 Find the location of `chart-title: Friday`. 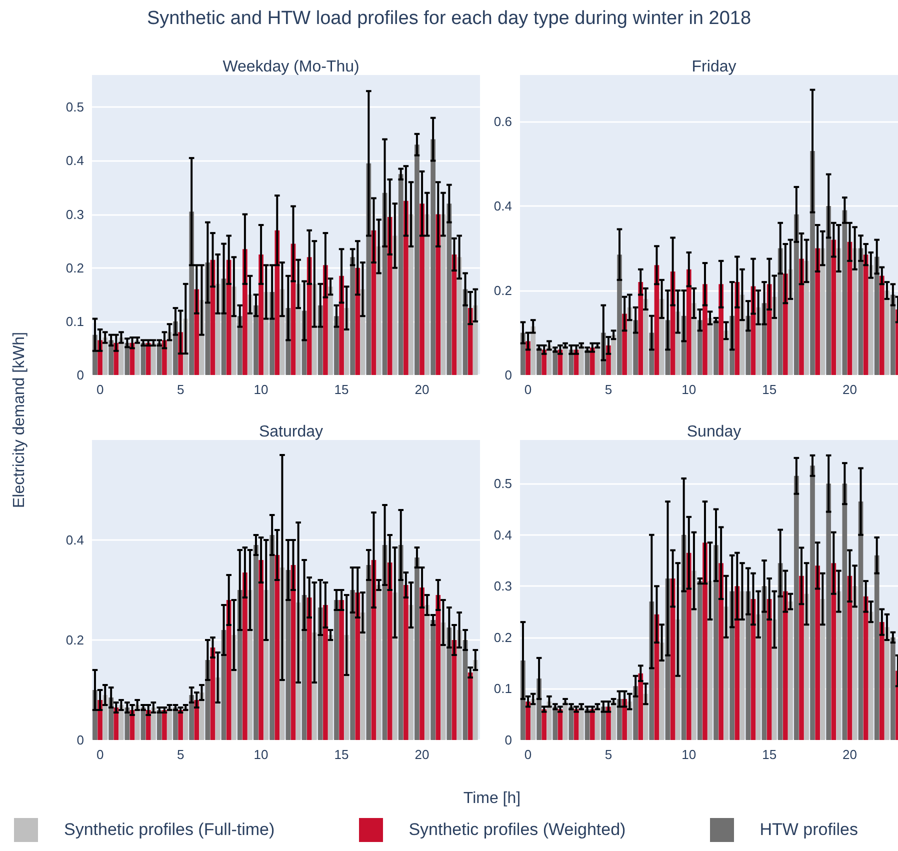

chart-title: Friday is located at coordinates (714, 67).